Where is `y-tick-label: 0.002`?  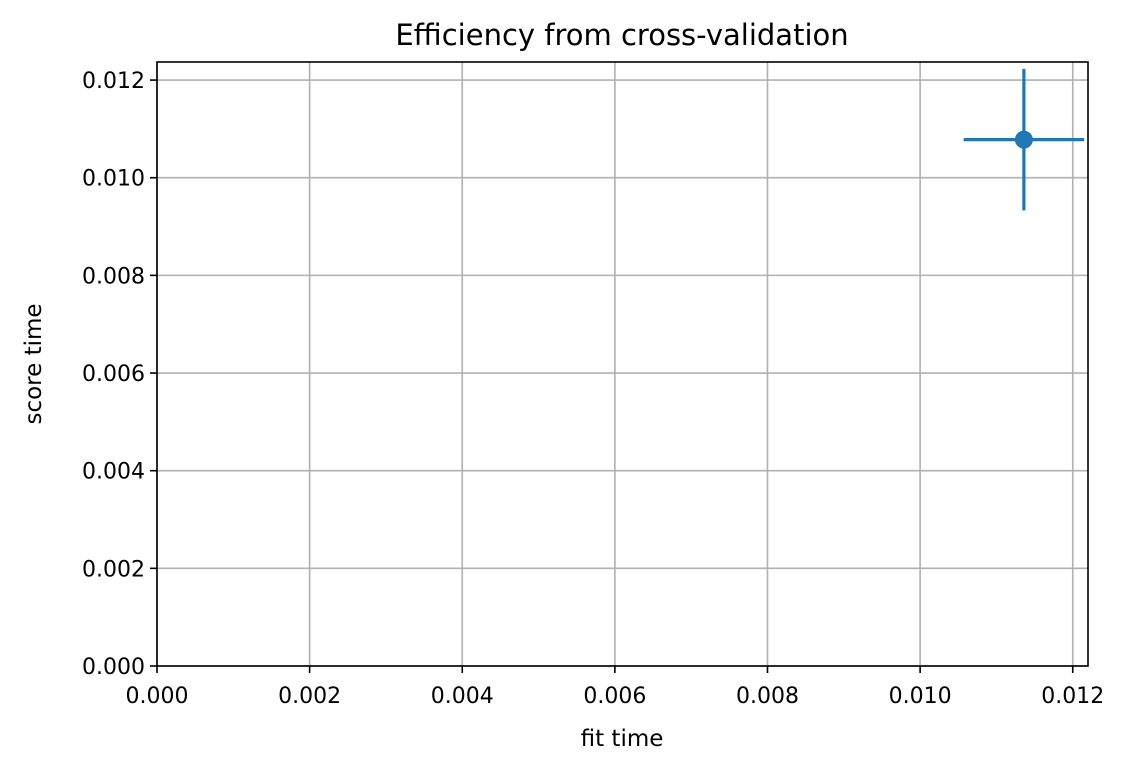 y-tick-label: 0.002 is located at coordinates (113, 569).